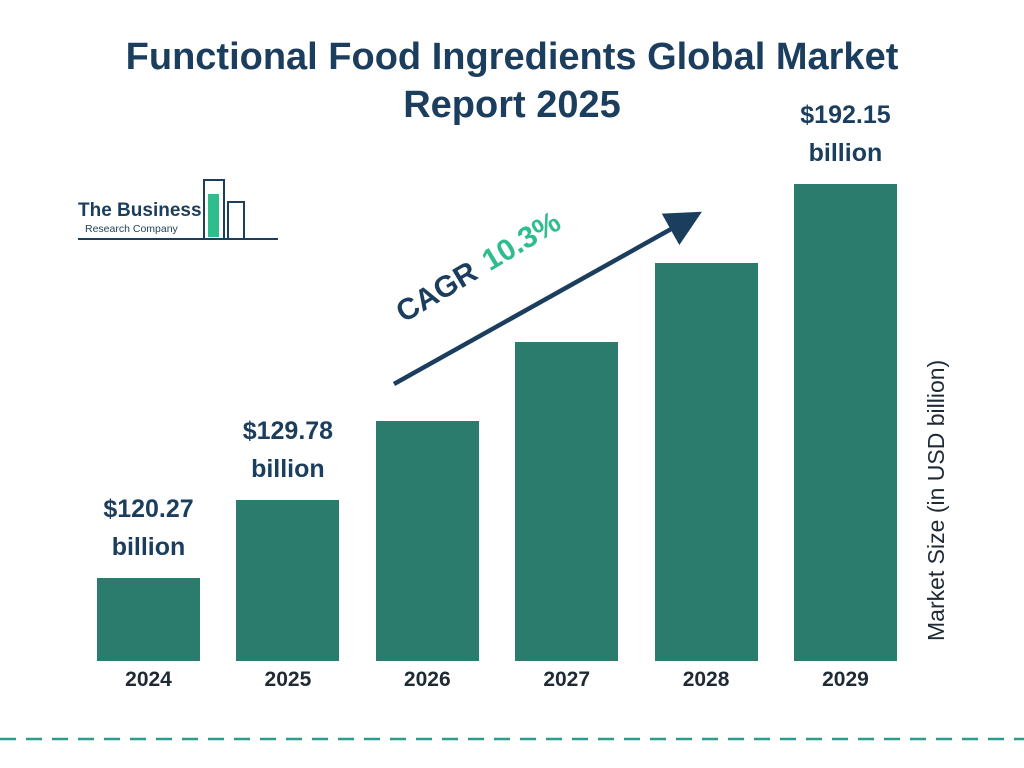  Describe the element at coordinates (936, 500) in the screenshot. I see `y-axis-label: Market Size (in USD billion)` at that location.